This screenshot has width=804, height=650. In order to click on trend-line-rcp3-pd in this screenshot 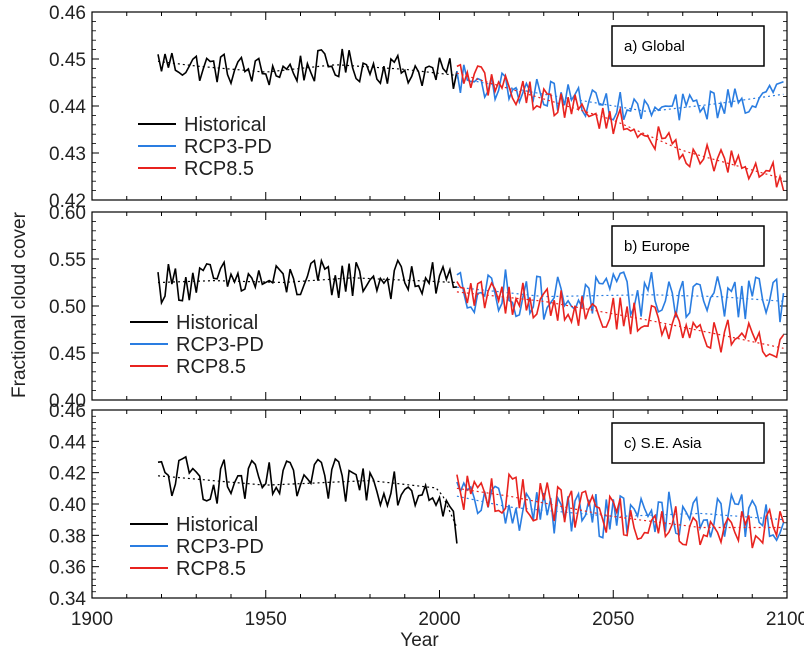, I will do `click(620, 508)`.